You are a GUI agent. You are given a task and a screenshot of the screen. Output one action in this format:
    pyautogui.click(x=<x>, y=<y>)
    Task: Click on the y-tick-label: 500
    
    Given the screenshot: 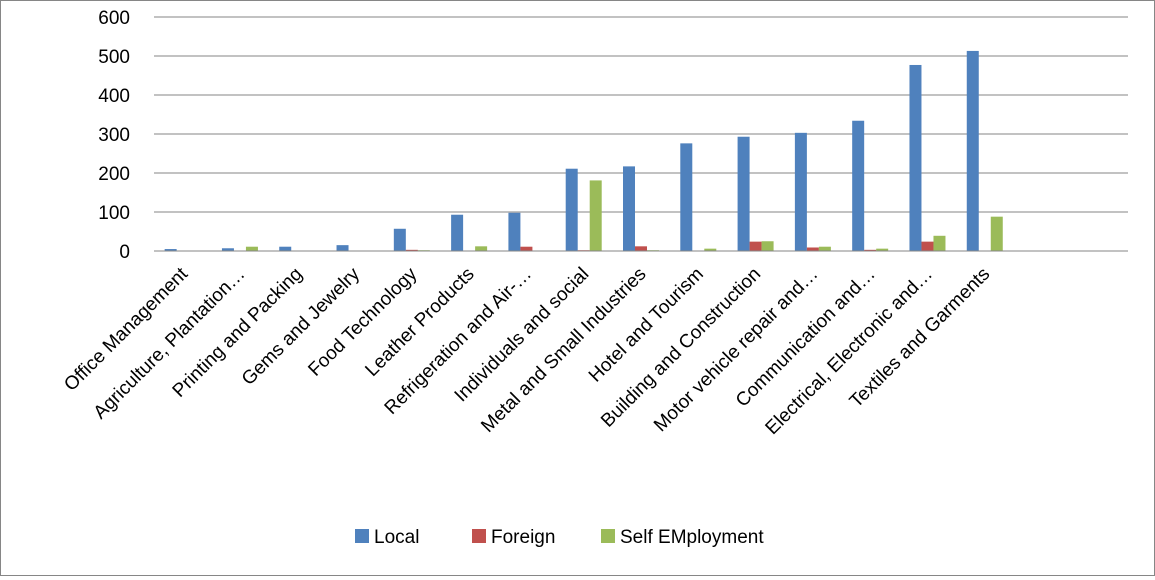 What is the action you would take?
    pyautogui.click(x=114, y=57)
    